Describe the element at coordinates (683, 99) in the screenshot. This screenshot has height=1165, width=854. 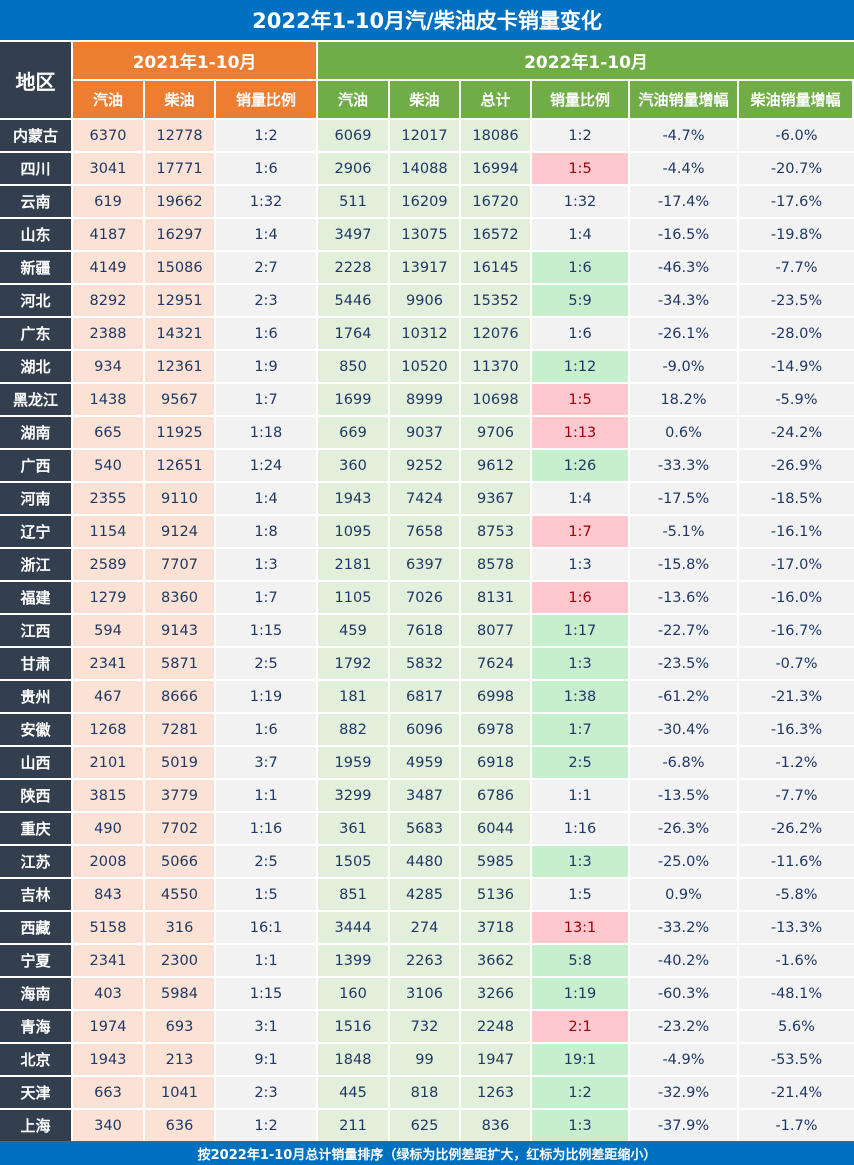
I see `column-header: 汽油销量增幅` at that location.